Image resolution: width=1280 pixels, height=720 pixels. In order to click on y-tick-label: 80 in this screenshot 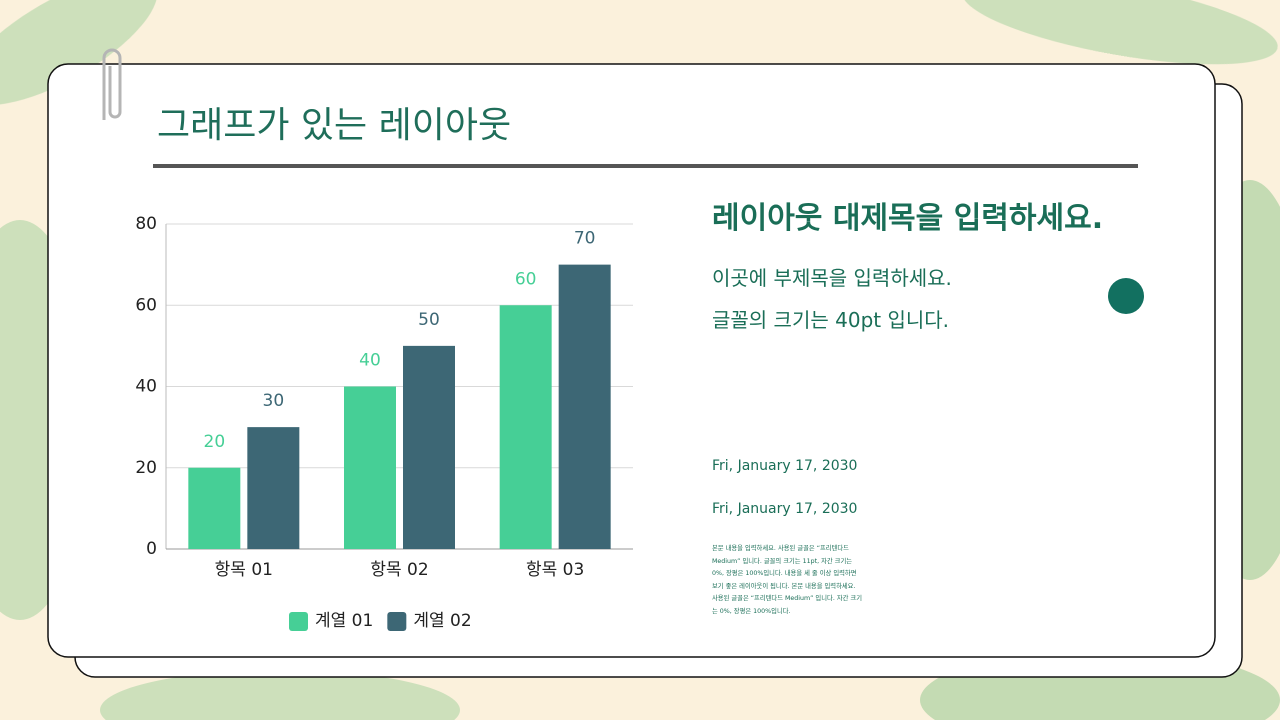, I will do `click(146, 224)`.